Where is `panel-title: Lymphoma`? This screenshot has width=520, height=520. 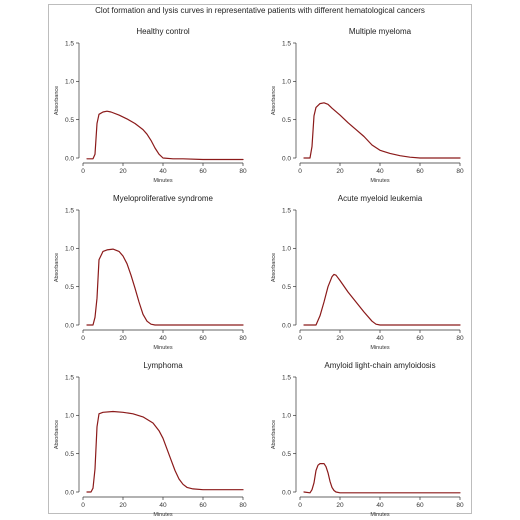
panel-title: Lymphoma is located at coordinates (163, 365).